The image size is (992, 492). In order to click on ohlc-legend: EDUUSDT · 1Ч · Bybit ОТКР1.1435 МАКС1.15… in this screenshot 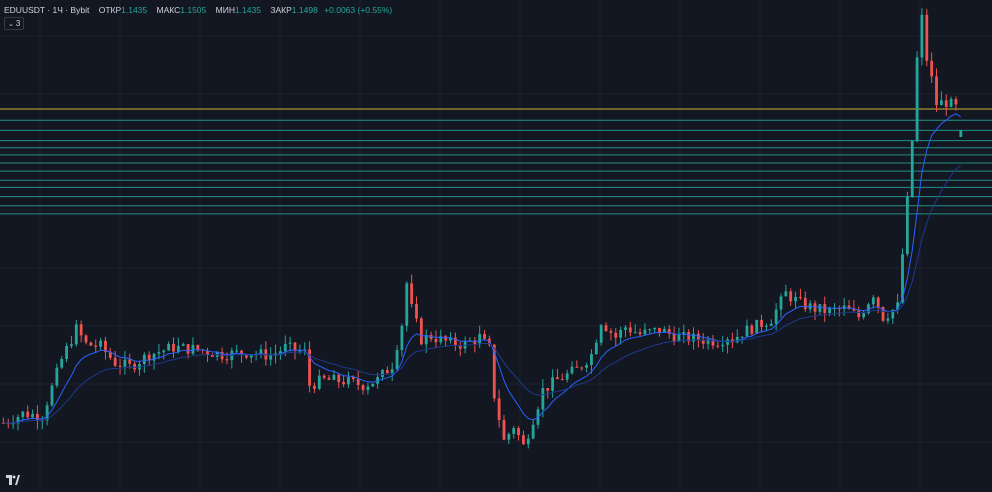, I will do `click(198, 10)`.